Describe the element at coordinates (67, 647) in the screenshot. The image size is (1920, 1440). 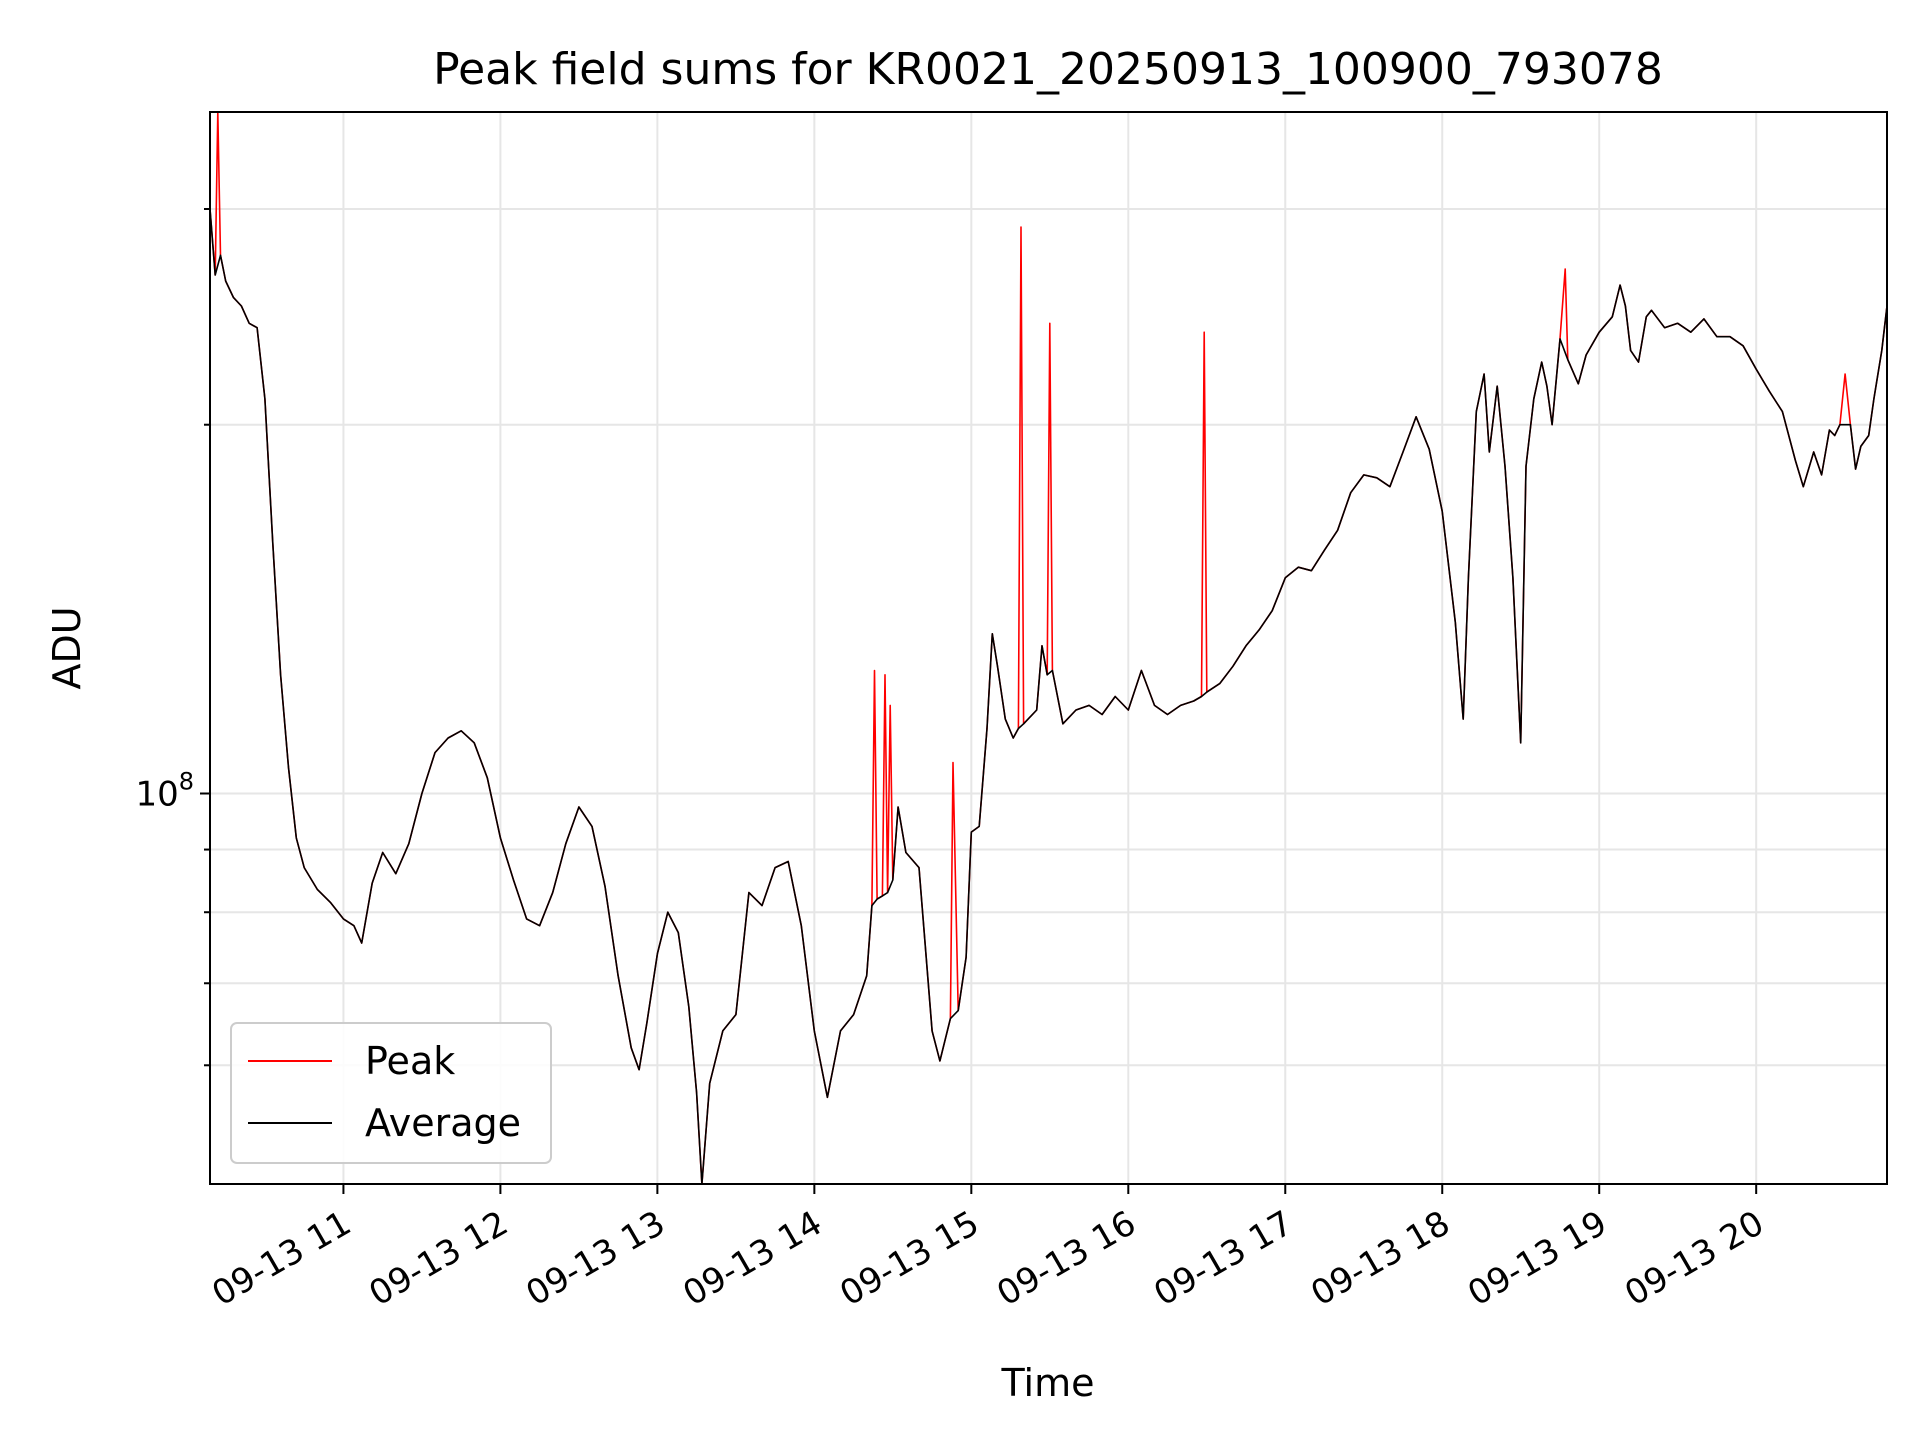
I see `y-axis-label: ADU` at that location.